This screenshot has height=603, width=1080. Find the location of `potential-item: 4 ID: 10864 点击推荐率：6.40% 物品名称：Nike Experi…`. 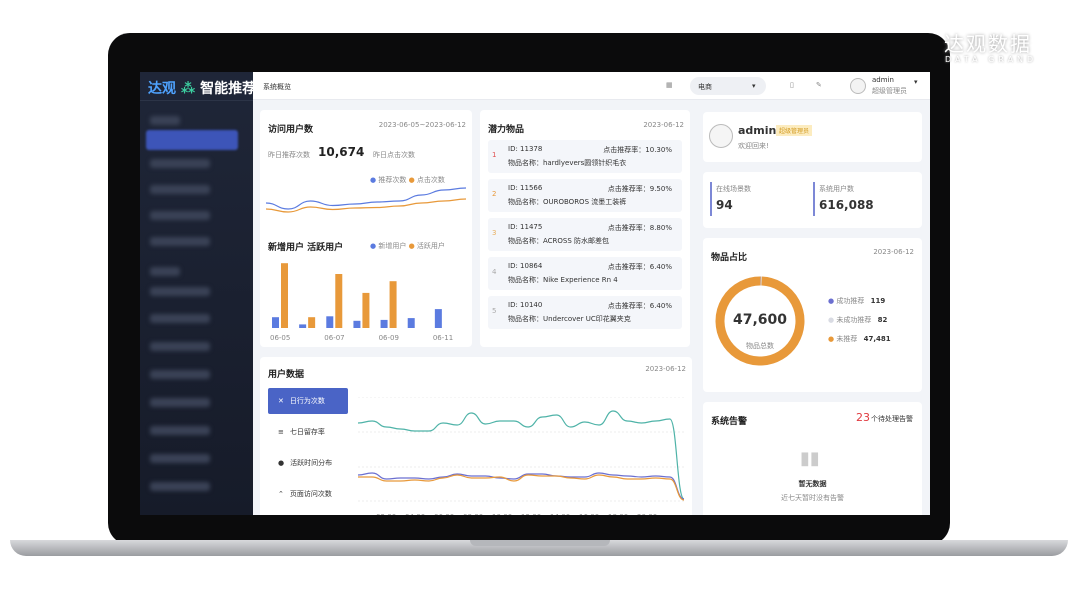

potential-item: 4 ID: 10864 点击推荐率：6.40% 物品名称：Nike Experi… is located at coordinates (585, 273).